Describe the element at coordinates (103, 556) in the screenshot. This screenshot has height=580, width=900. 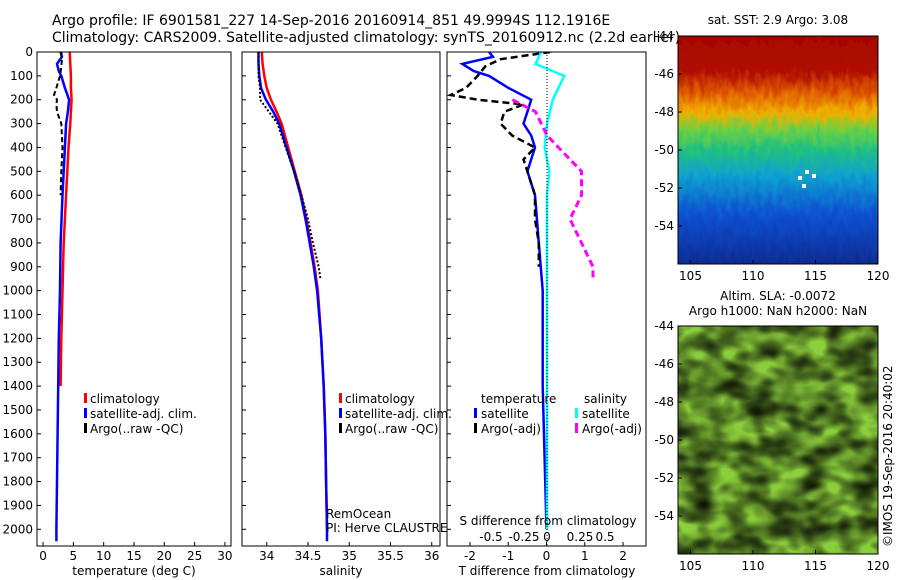
I see `x-tick-label: 10` at that location.